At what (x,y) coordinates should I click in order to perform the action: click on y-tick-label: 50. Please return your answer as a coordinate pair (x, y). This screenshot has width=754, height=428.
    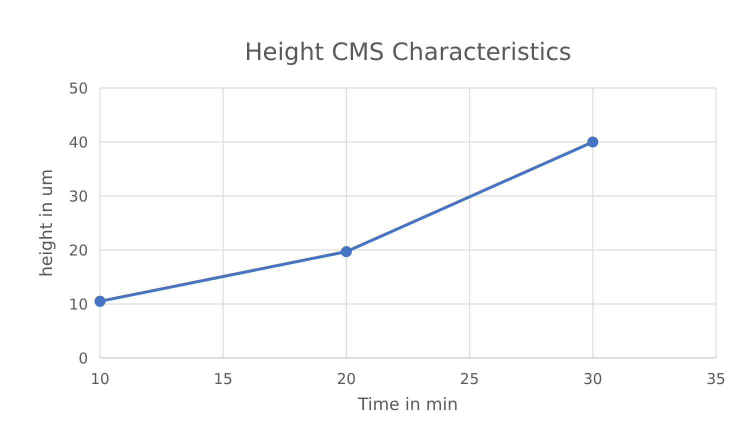
    Looking at the image, I should click on (78, 88).